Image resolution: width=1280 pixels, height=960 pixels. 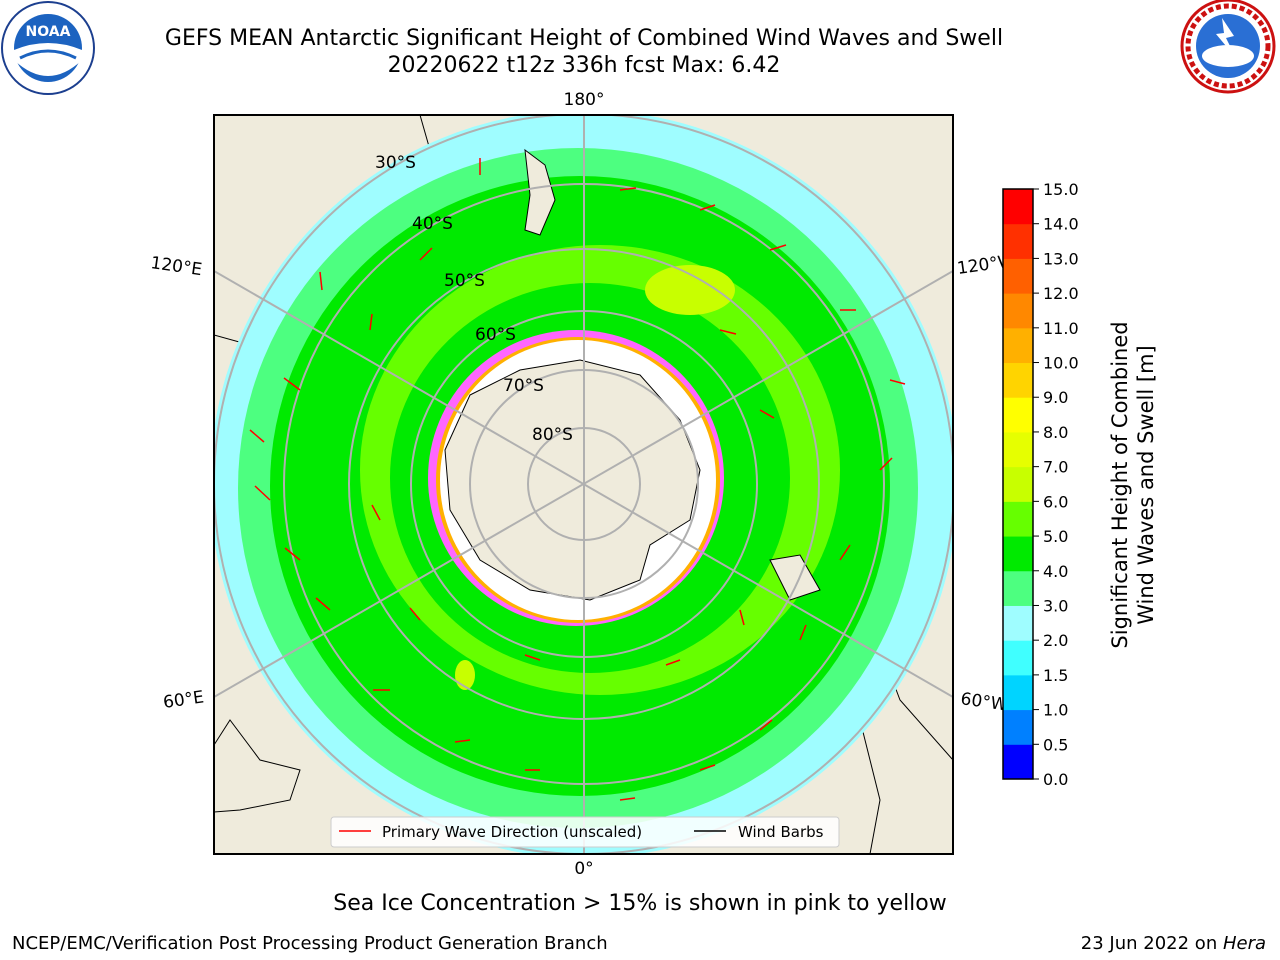 I want to click on colorbar-tick-label: 0.0, so click(x=1055, y=779).